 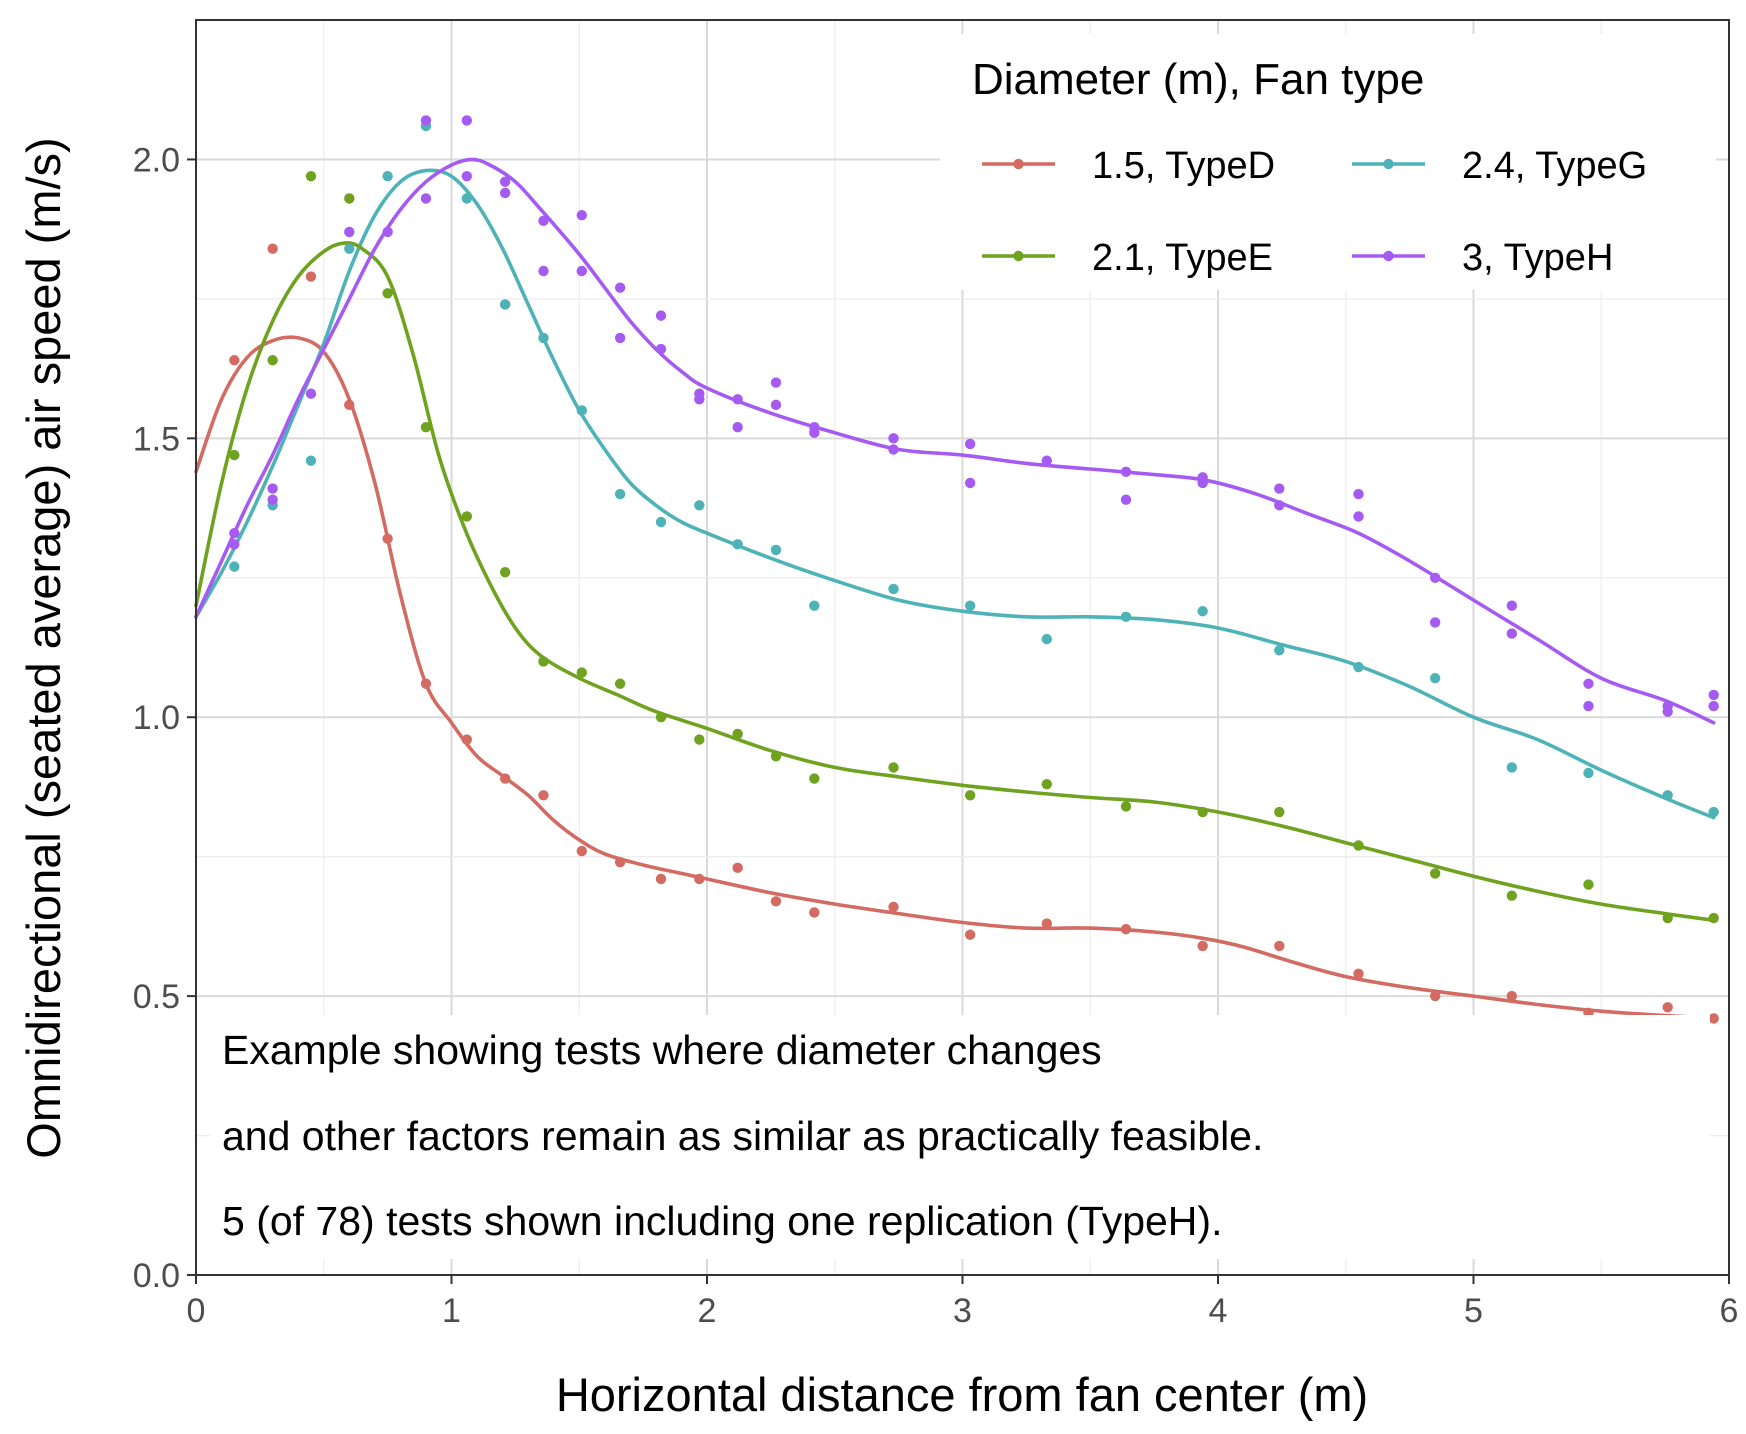 I want to click on y-tick-label: 2.0, so click(x=156, y=160).